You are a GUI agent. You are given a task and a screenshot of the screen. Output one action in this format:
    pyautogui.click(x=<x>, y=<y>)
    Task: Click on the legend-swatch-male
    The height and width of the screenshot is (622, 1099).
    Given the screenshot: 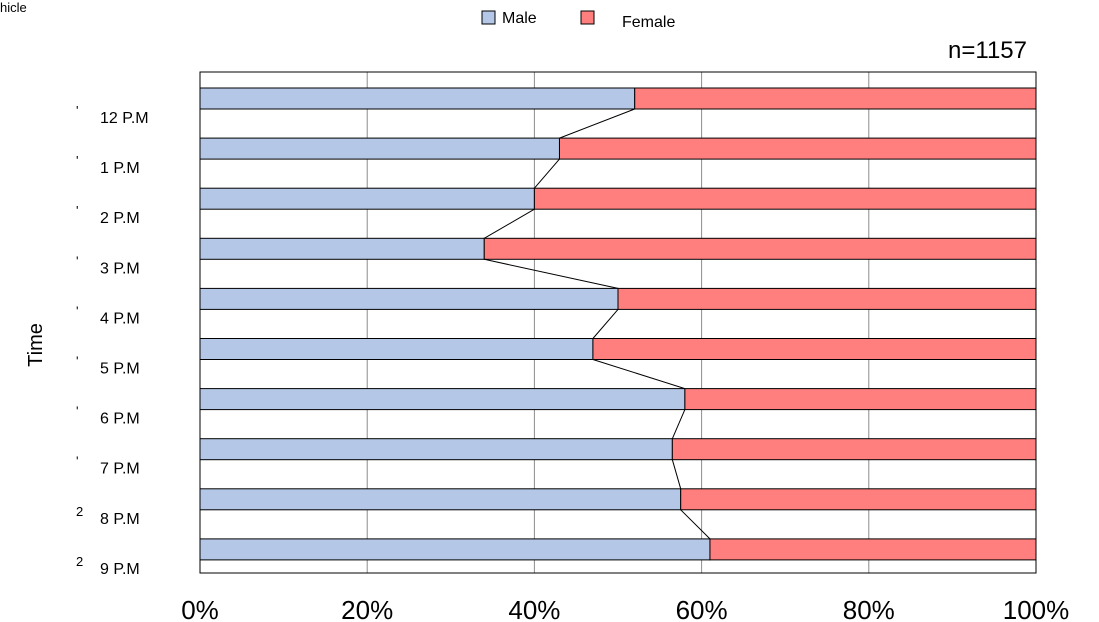 What is the action you would take?
    pyautogui.click(x=488, y=17)
    